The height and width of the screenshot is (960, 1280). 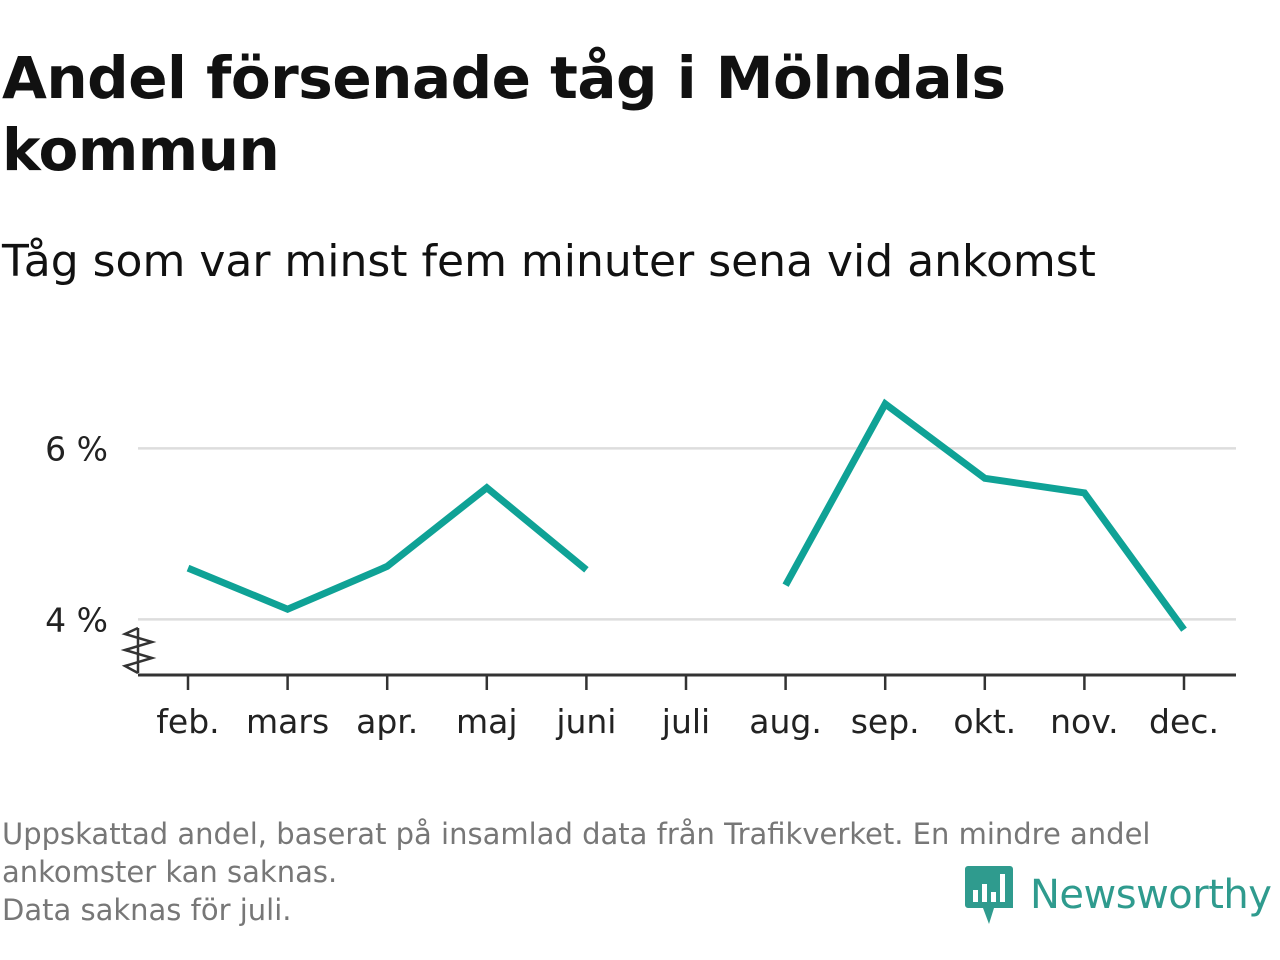 What do you see at coordinates (1084, 721) in the screenshot?
I see `x-tick-label: nov.` at bounding box center [1084, 721].